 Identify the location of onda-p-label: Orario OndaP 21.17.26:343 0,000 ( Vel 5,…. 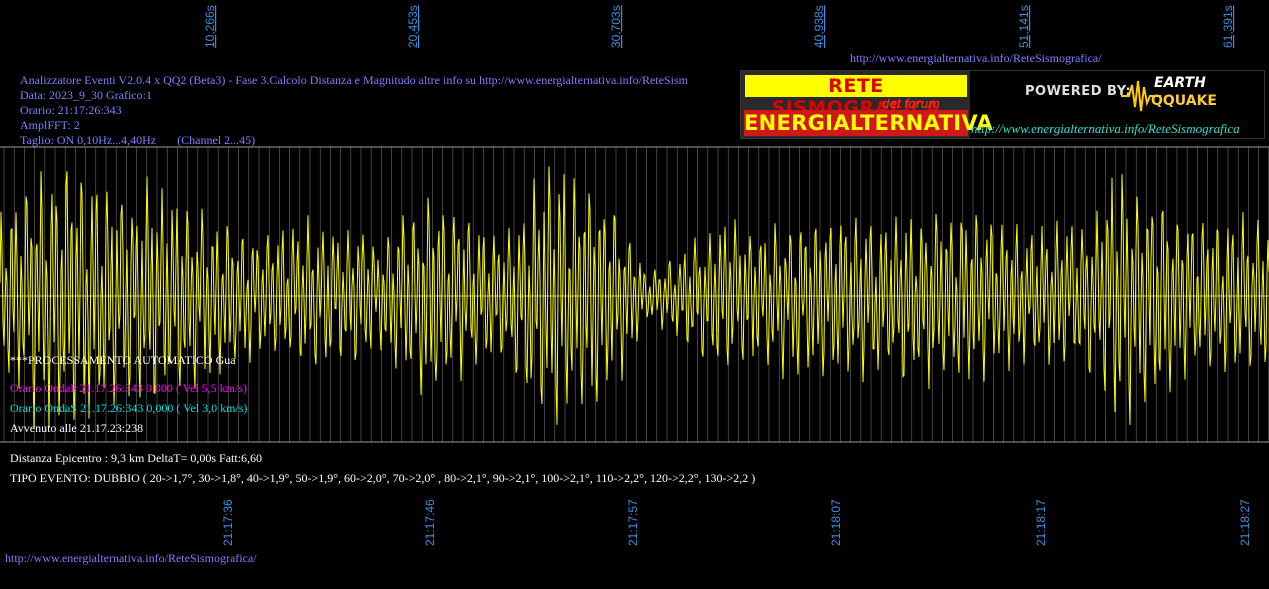
(128, 388).